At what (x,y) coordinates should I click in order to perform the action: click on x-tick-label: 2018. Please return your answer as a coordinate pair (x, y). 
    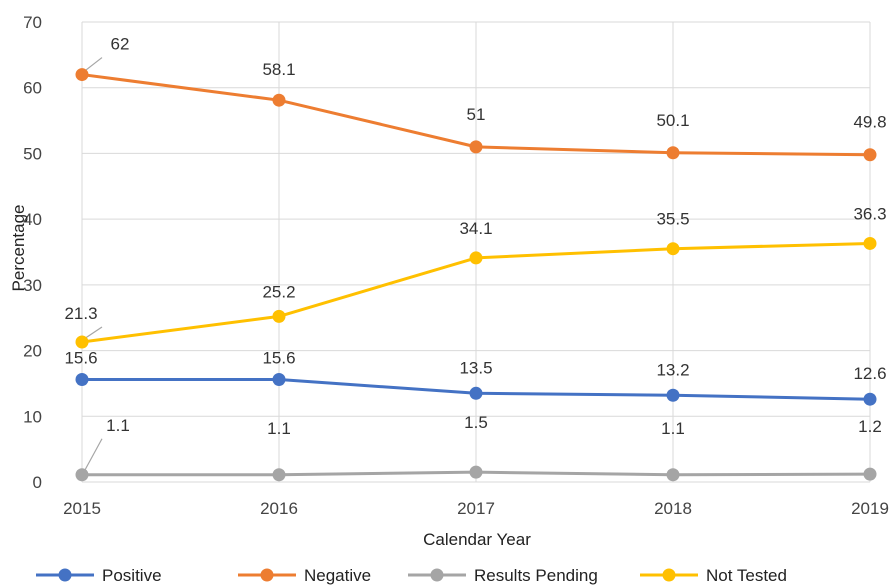
    Looking at the image, I should click on (673, 508).